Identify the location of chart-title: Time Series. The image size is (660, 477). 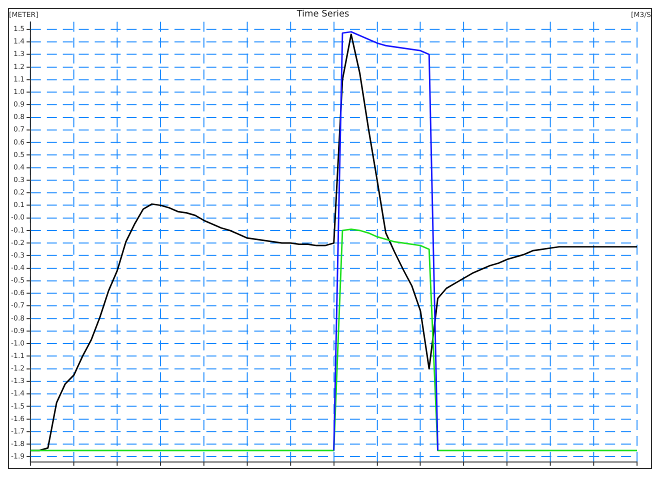
(323, 15).